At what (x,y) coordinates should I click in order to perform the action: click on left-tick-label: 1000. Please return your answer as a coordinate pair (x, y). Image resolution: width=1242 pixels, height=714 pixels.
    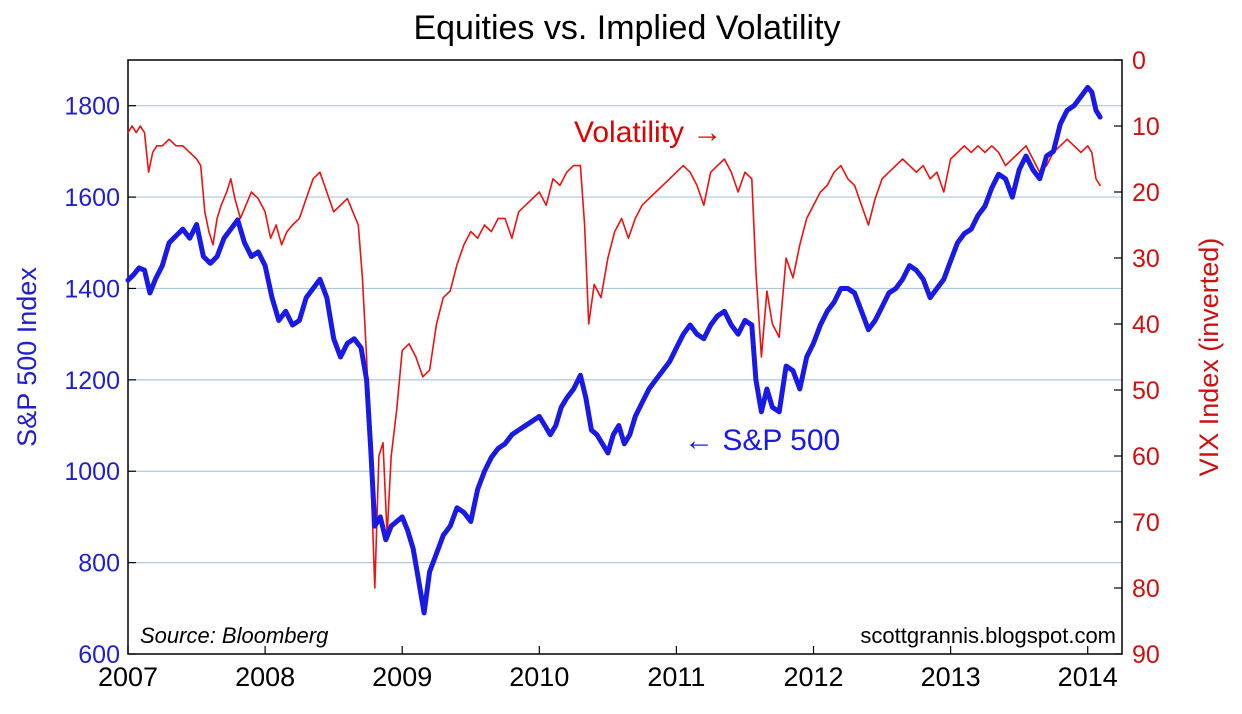
    Looking at the image, I should click on (92, 472).